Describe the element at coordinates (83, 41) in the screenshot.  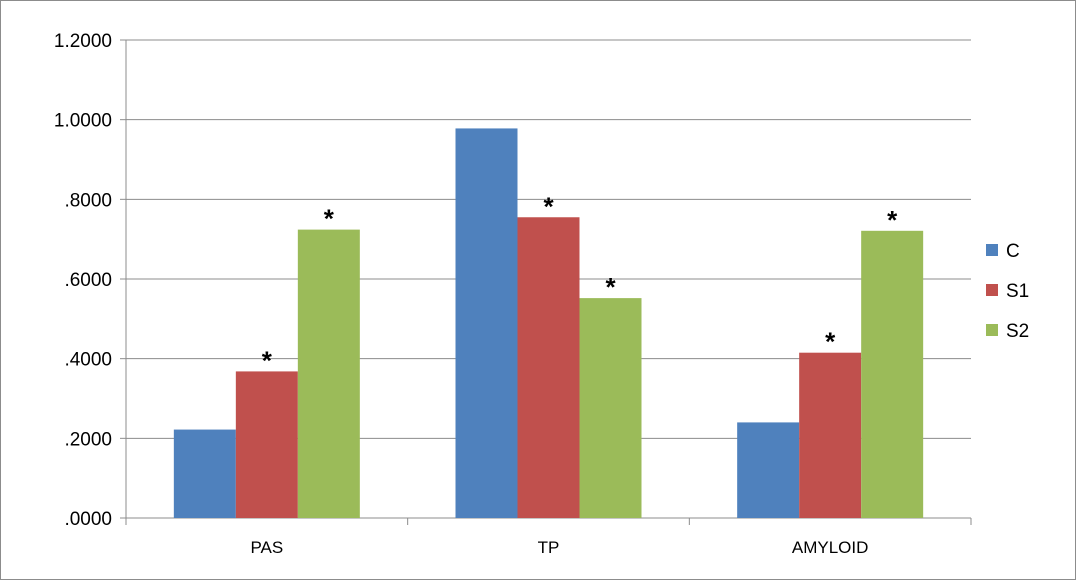
I see `y-tick-label: 1.2000` at that location.